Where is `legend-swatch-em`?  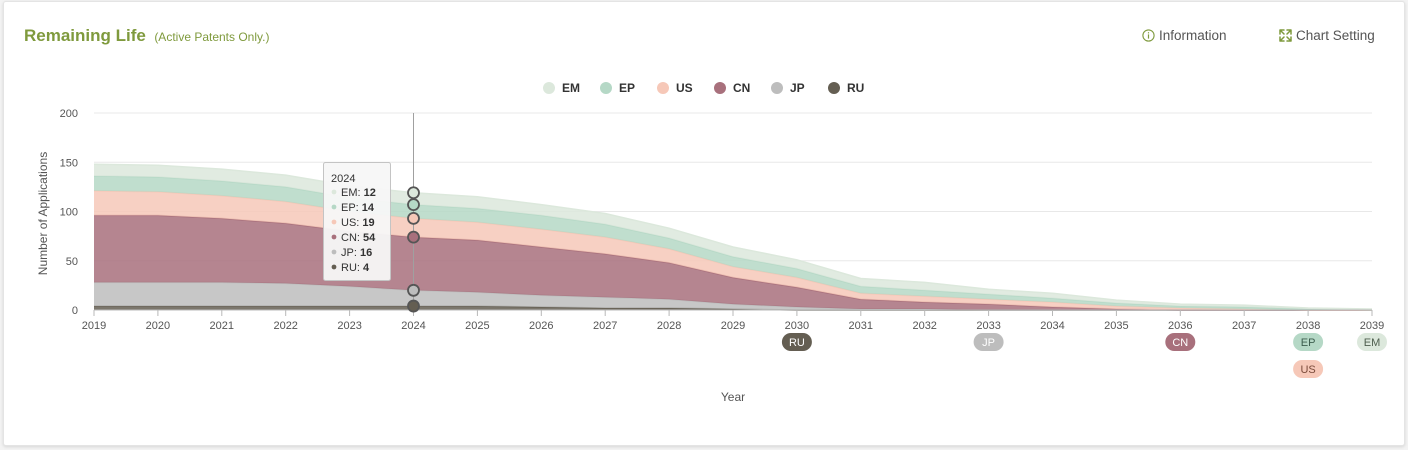
legend-swatch-em is located at coordinates (549, 88).